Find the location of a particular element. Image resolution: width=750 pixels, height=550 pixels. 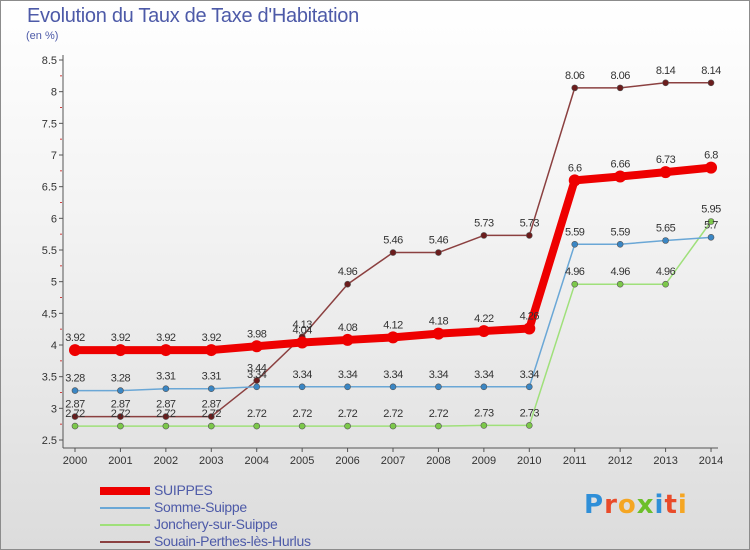

x-tick-label: 2001 is located at coordinates (120, 461).